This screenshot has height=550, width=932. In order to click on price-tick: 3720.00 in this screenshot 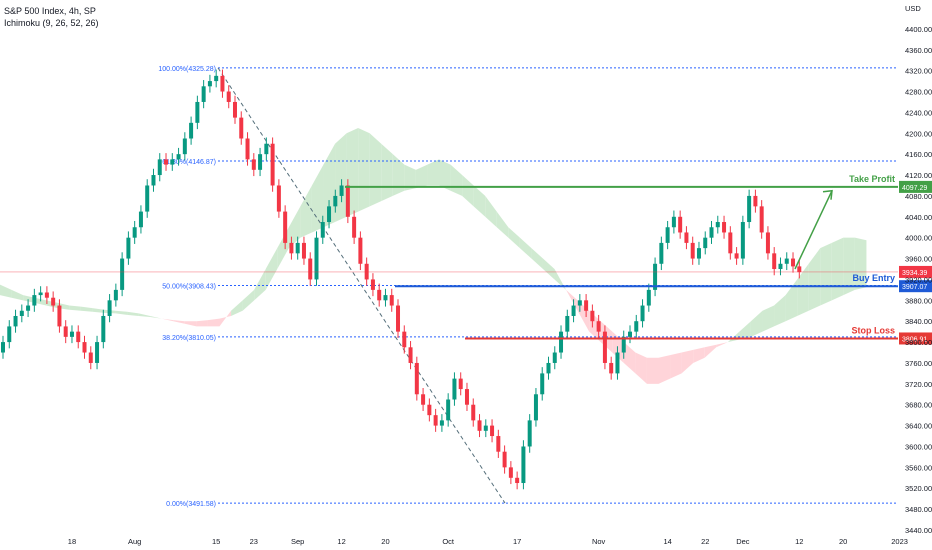, I will do `click(918, 384)`.